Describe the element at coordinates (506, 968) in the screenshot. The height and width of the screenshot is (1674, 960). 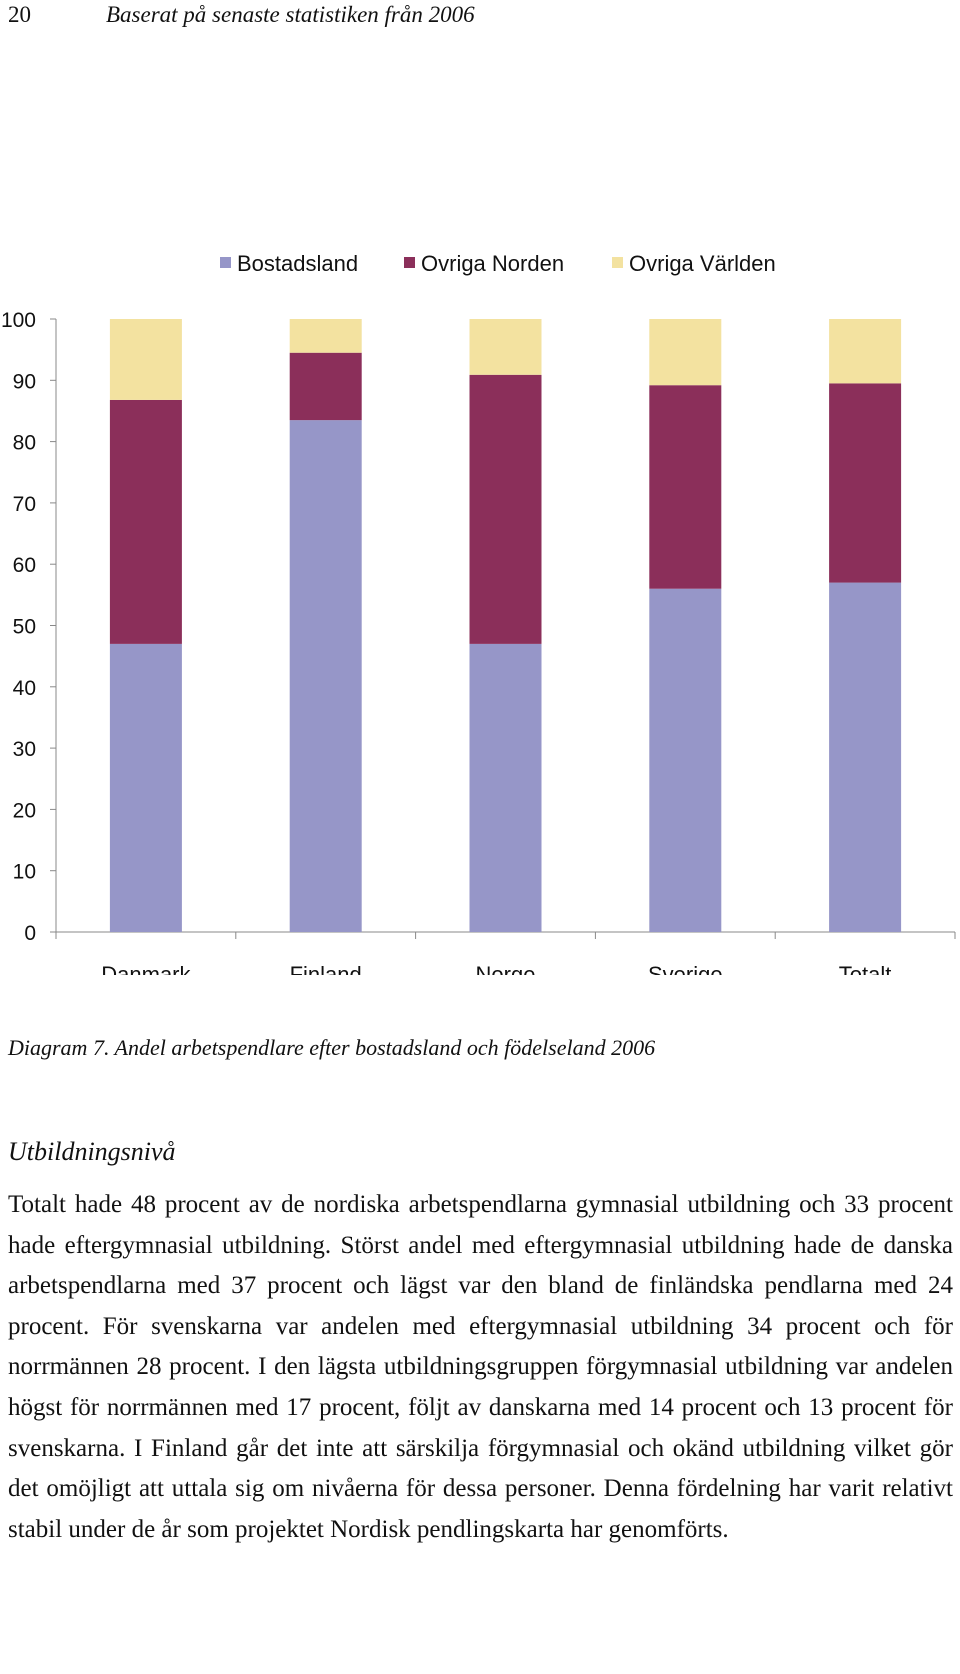
I see `x-tick-label: Norge` at that location.